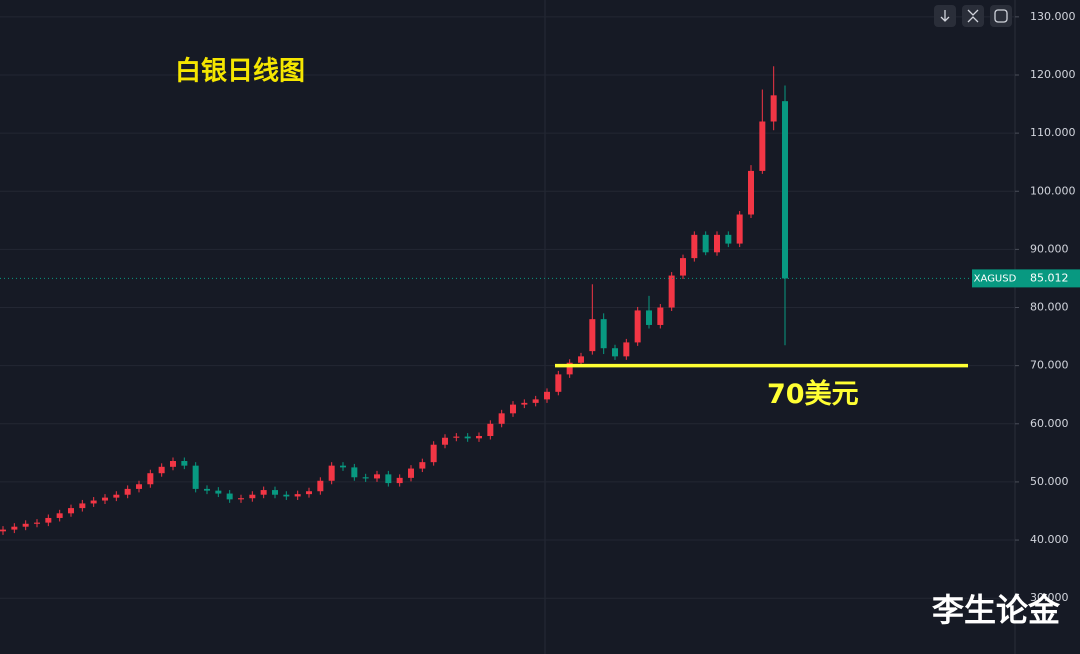 This screenshot has height=654, width=1080. Describe the element at coordinates (1053, 74) in the screenshot. I see `y-tick-label: 120.000` at that location.